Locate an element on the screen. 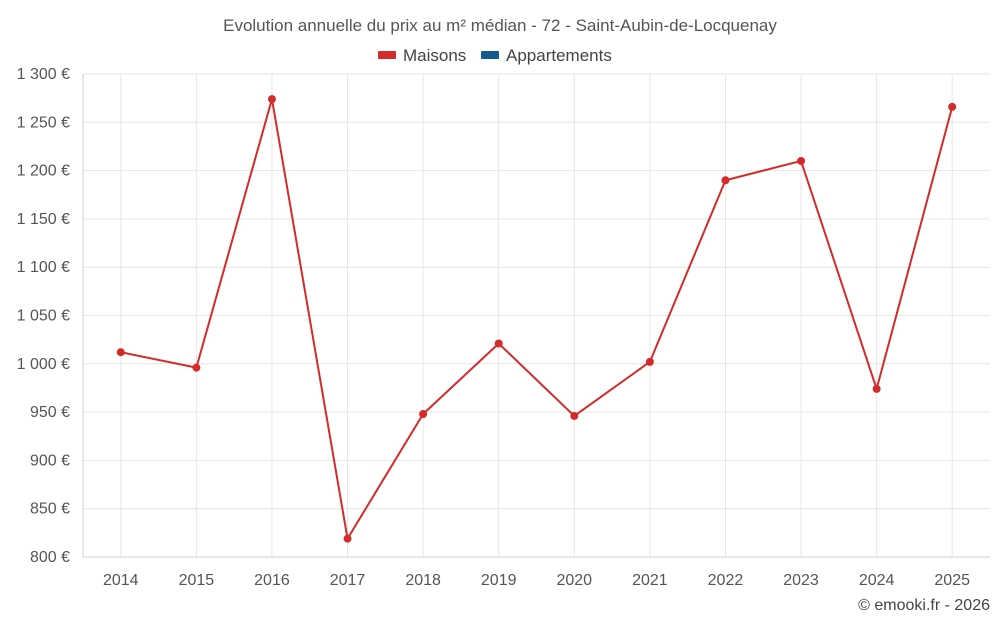 This screenshot has width=1000, height=625. legend-label-appartements: Appartements is located at coordinates (559, 55).